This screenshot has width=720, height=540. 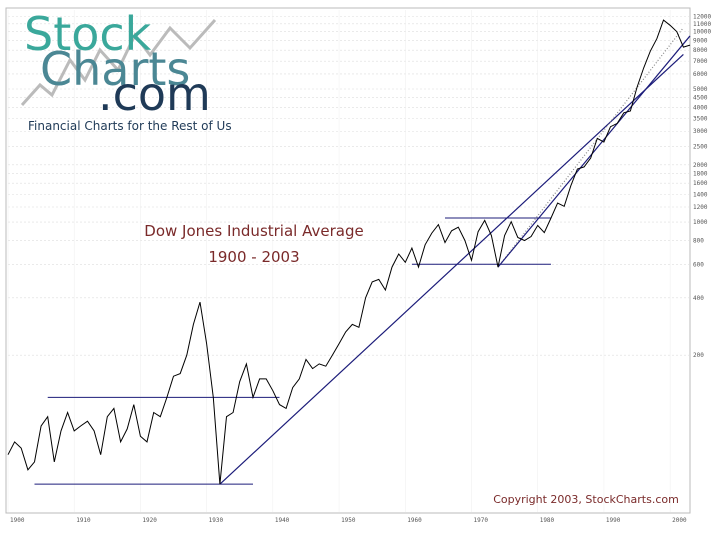 I want to click on y-tick-label: 11000, so click(x=702, y=24).